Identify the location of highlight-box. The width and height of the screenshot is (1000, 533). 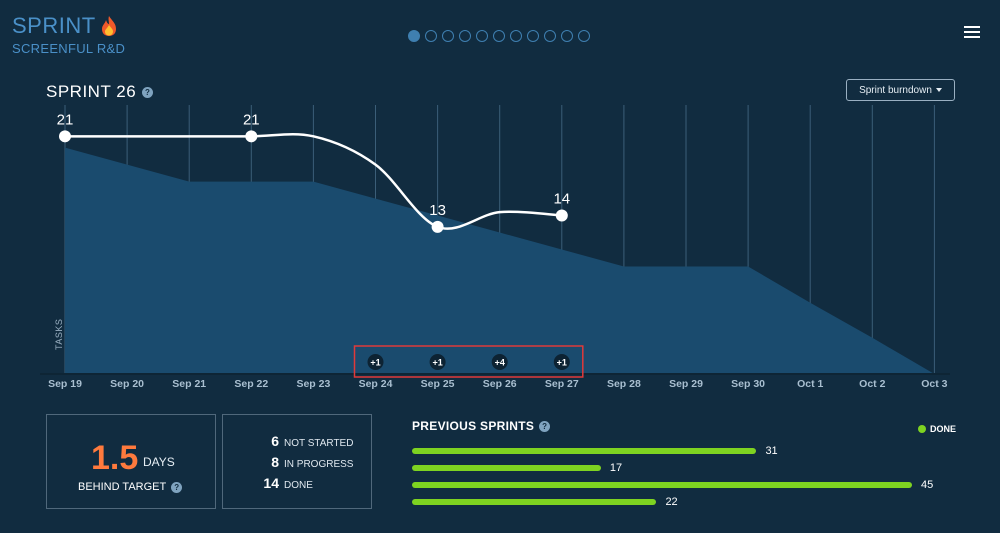
(468, 361).